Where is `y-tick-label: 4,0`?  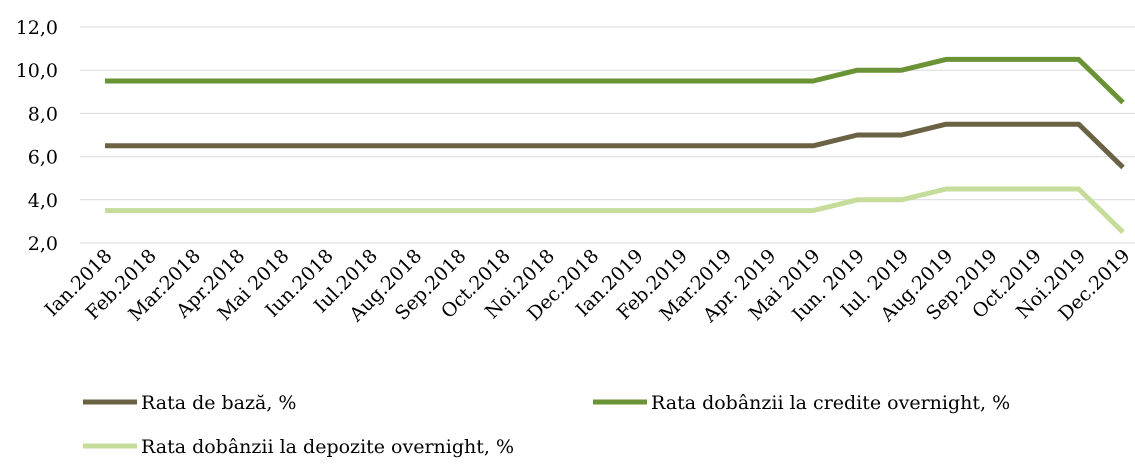
y-tick-label: 4,0 is located at coordinates (43, 201).